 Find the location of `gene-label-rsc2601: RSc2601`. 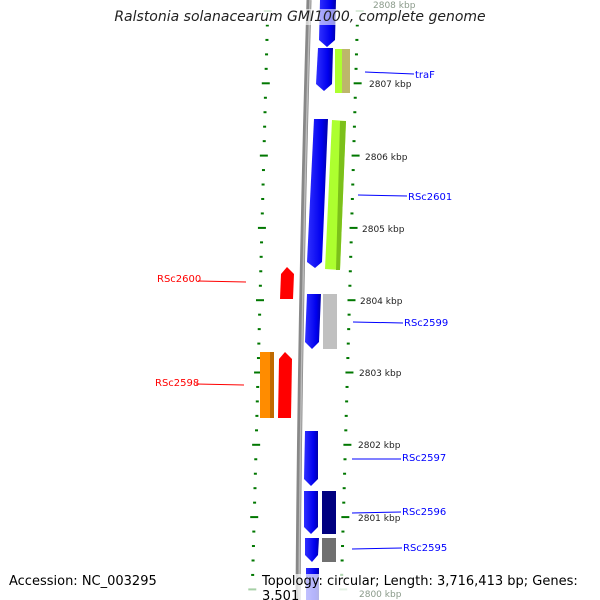

gene-label-rsc2601: RSc2601 is located at coordinates (430, 197).